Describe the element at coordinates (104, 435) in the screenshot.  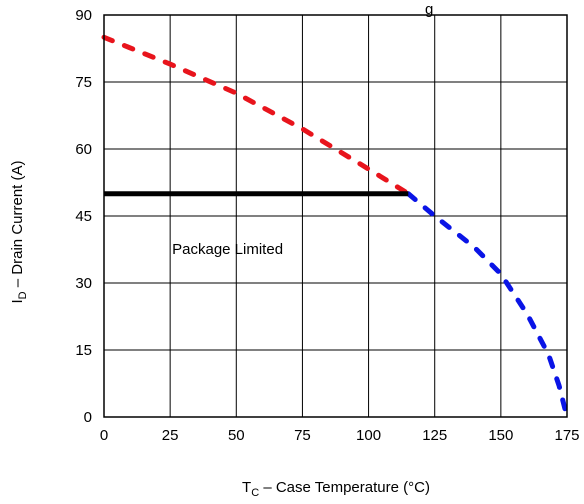
I see `x-tick-label: 0` at that location.